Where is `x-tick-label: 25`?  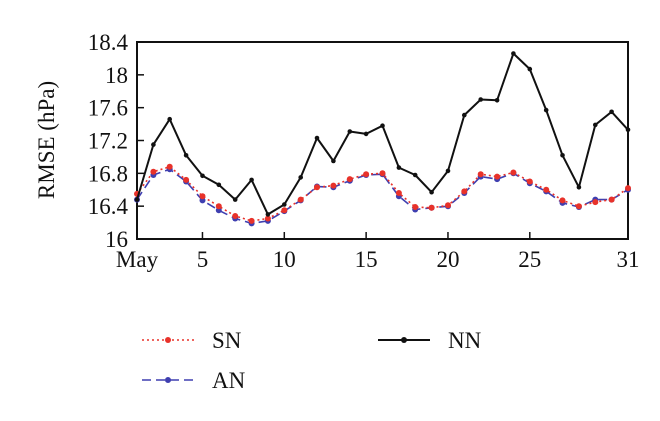
x-tick-label: 25 is located at coordinates (529, 259).